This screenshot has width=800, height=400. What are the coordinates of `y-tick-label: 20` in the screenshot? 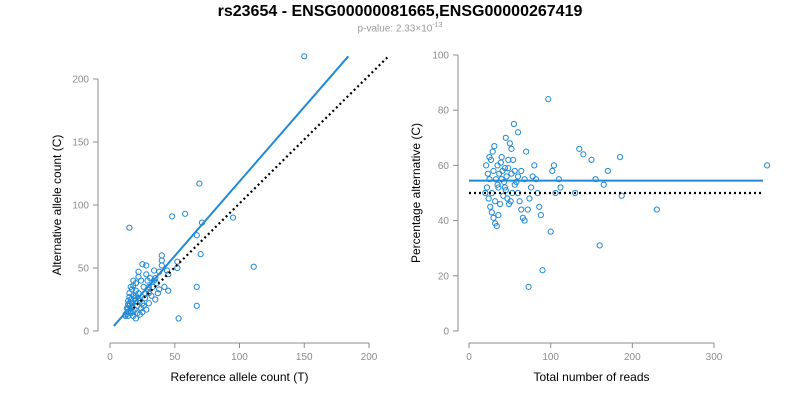 It's located at (444, 276).